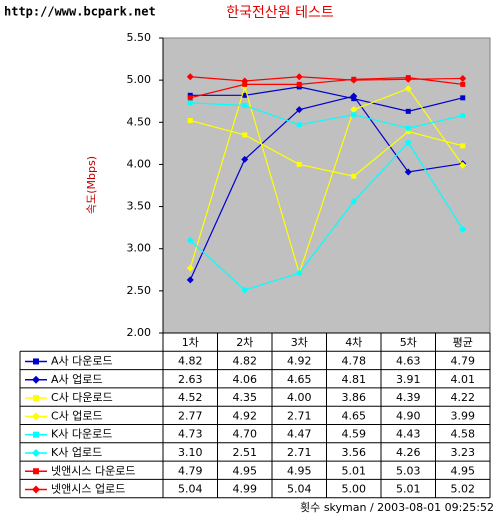 This screenshot has height=525, width=500. What do you see at coordinates (408, 342) in the screenshot?
I see `x-tick-label: 5차` at bounding box center [408, 342].